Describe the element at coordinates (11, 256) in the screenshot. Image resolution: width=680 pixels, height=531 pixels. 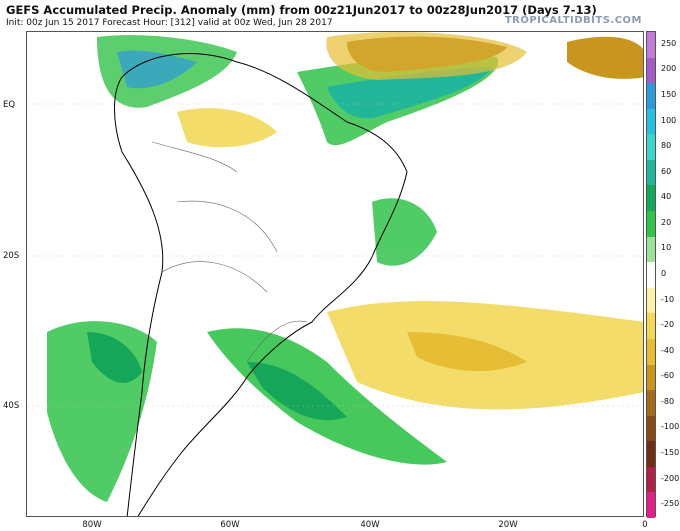
I see `lat-label-20s: 20S` at that location.